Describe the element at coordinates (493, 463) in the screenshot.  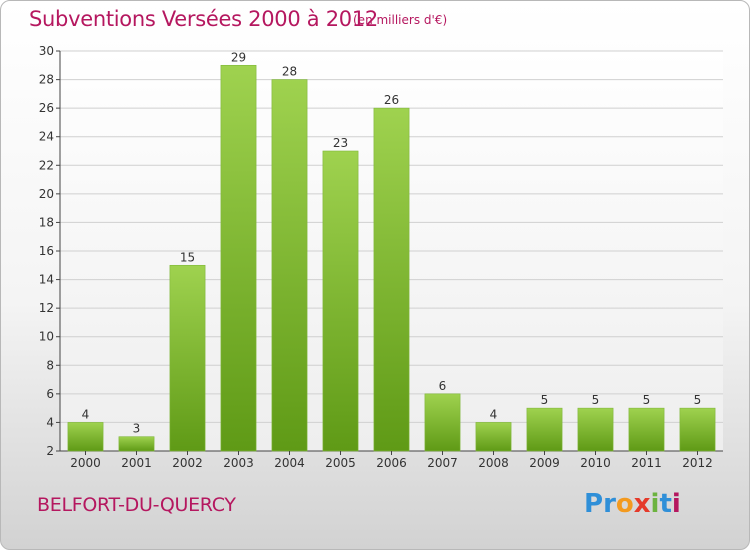
I see `x-tick-label: 2008` at that location.